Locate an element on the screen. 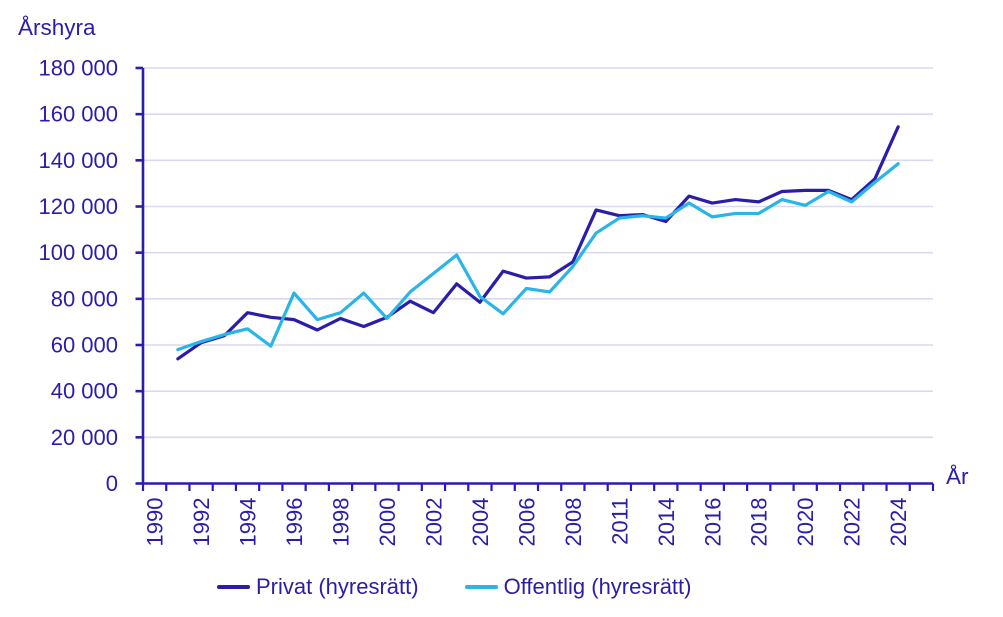 This screenshot has height=617, width=1003. legend-item-offentlig: Offentlig (hyresrätt) is located at coordinates (578, 587).